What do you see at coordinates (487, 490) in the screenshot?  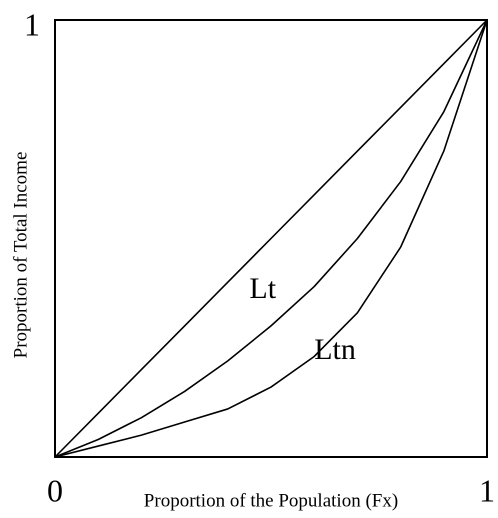 I see `x-tick-label: 1` at bounding box center [487, 490].